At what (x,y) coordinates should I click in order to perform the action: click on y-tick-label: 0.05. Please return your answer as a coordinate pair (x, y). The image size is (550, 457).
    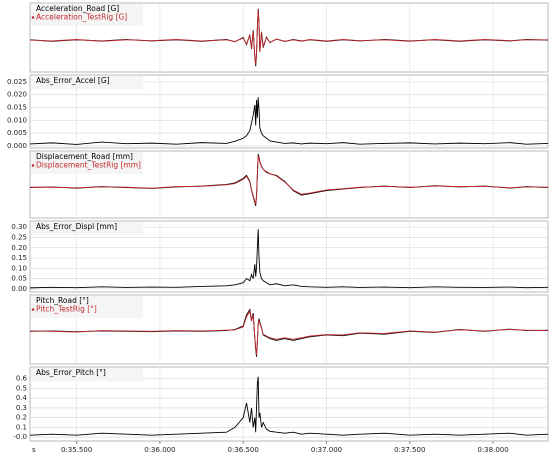
    Looking at the image, I should click on (19, 279).